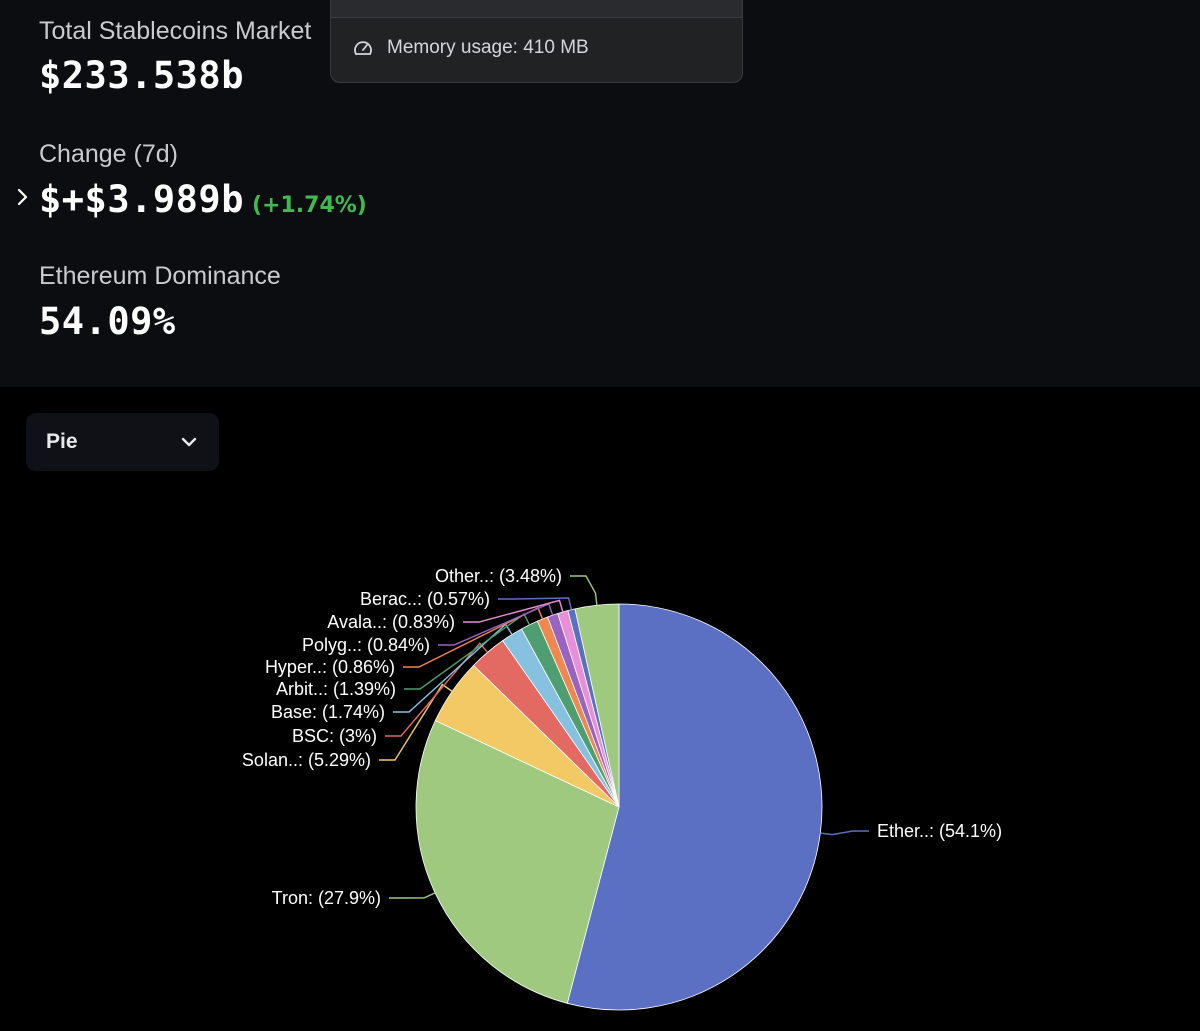 This screenshot has height=1031, width=1200. I want to click on pie-slice-label: Avala..: (0.83%), so click(391, 622).